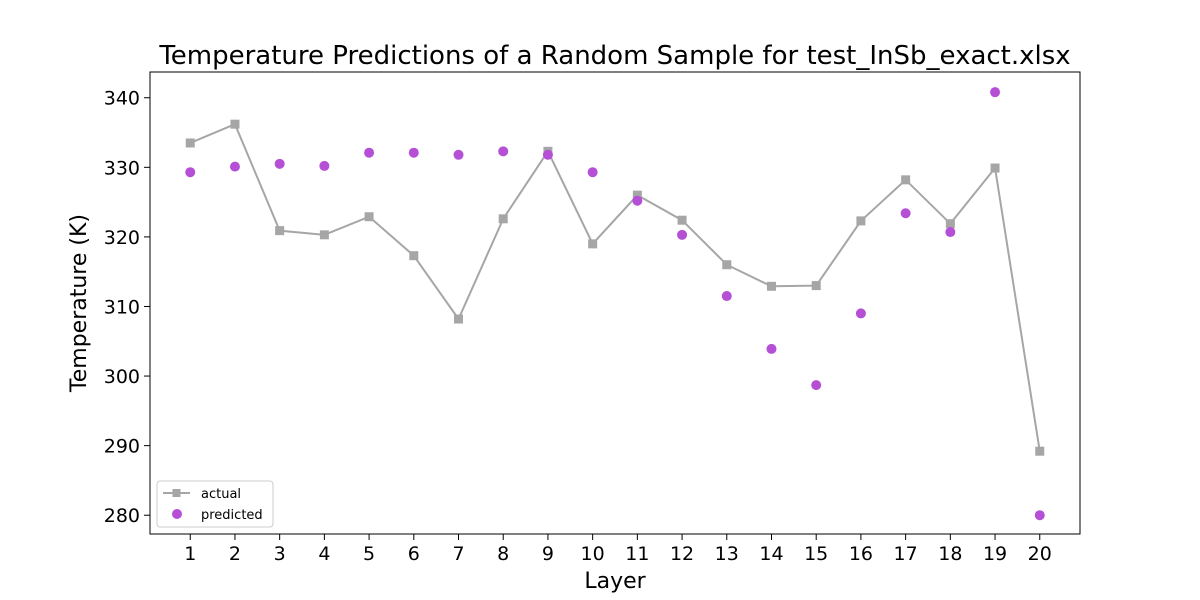 Image resolution: width=1200 pixels, height=600 pixels. What do you see at coordinates (637, 554) in the screenshot?
I see `x-tick-label: 11` at bounding box center [637, 554].